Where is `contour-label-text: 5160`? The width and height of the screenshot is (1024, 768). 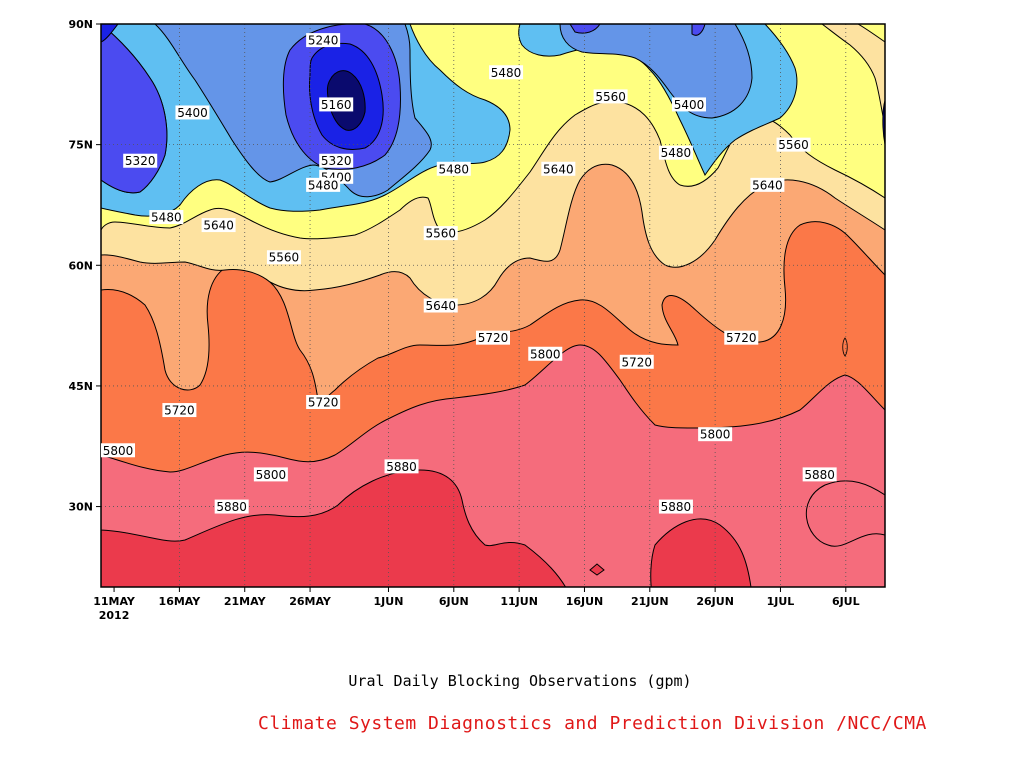 contour-label-text: 5160 is located at coordinates (336, 105).